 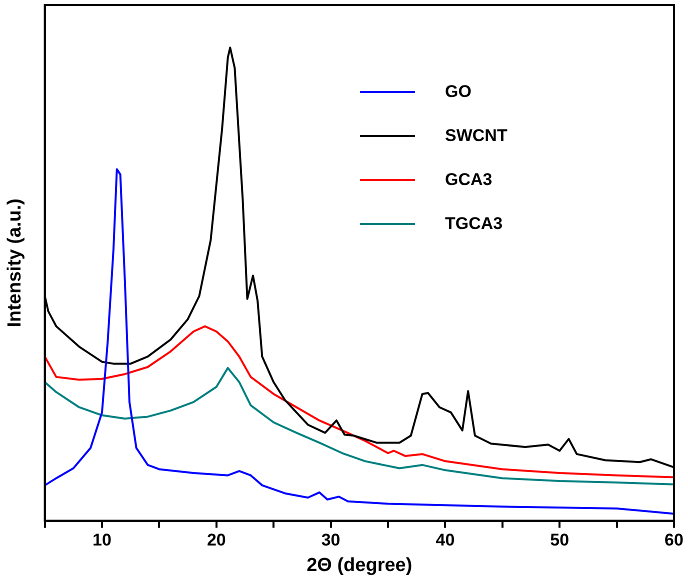 I want to click on x-tick-label: 10, so click(x=102, y=540).